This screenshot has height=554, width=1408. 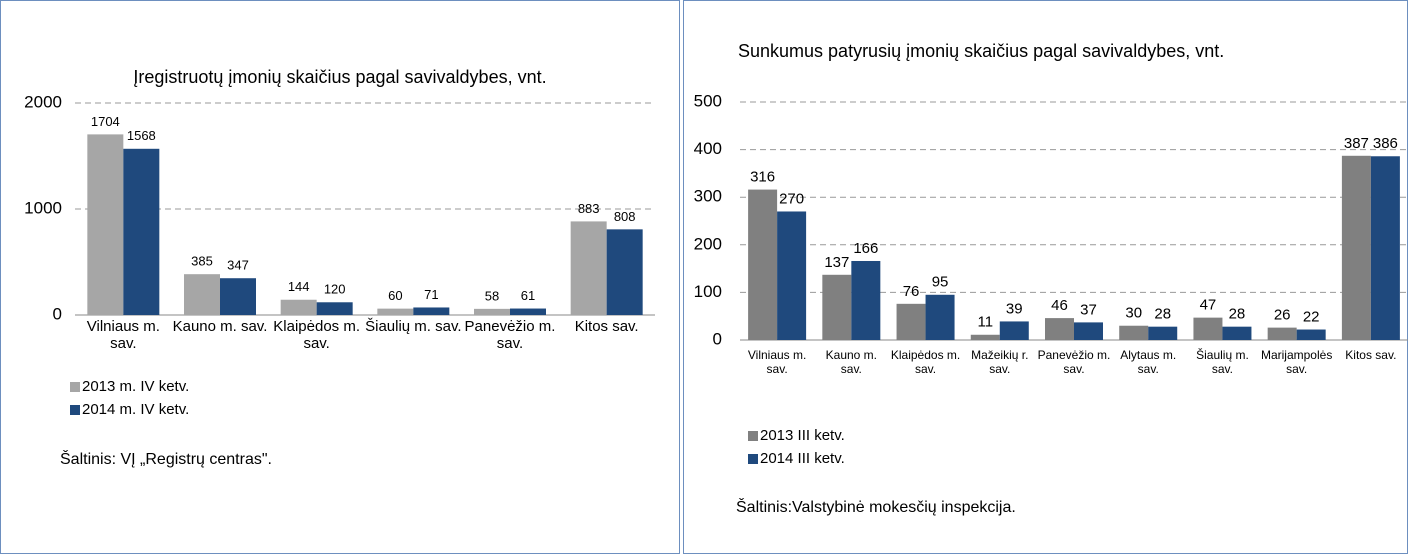 What do you see at coordinates (1356, 143) in the screenshot?
I see `value-label: 387` at bounding box center [1356, 143].